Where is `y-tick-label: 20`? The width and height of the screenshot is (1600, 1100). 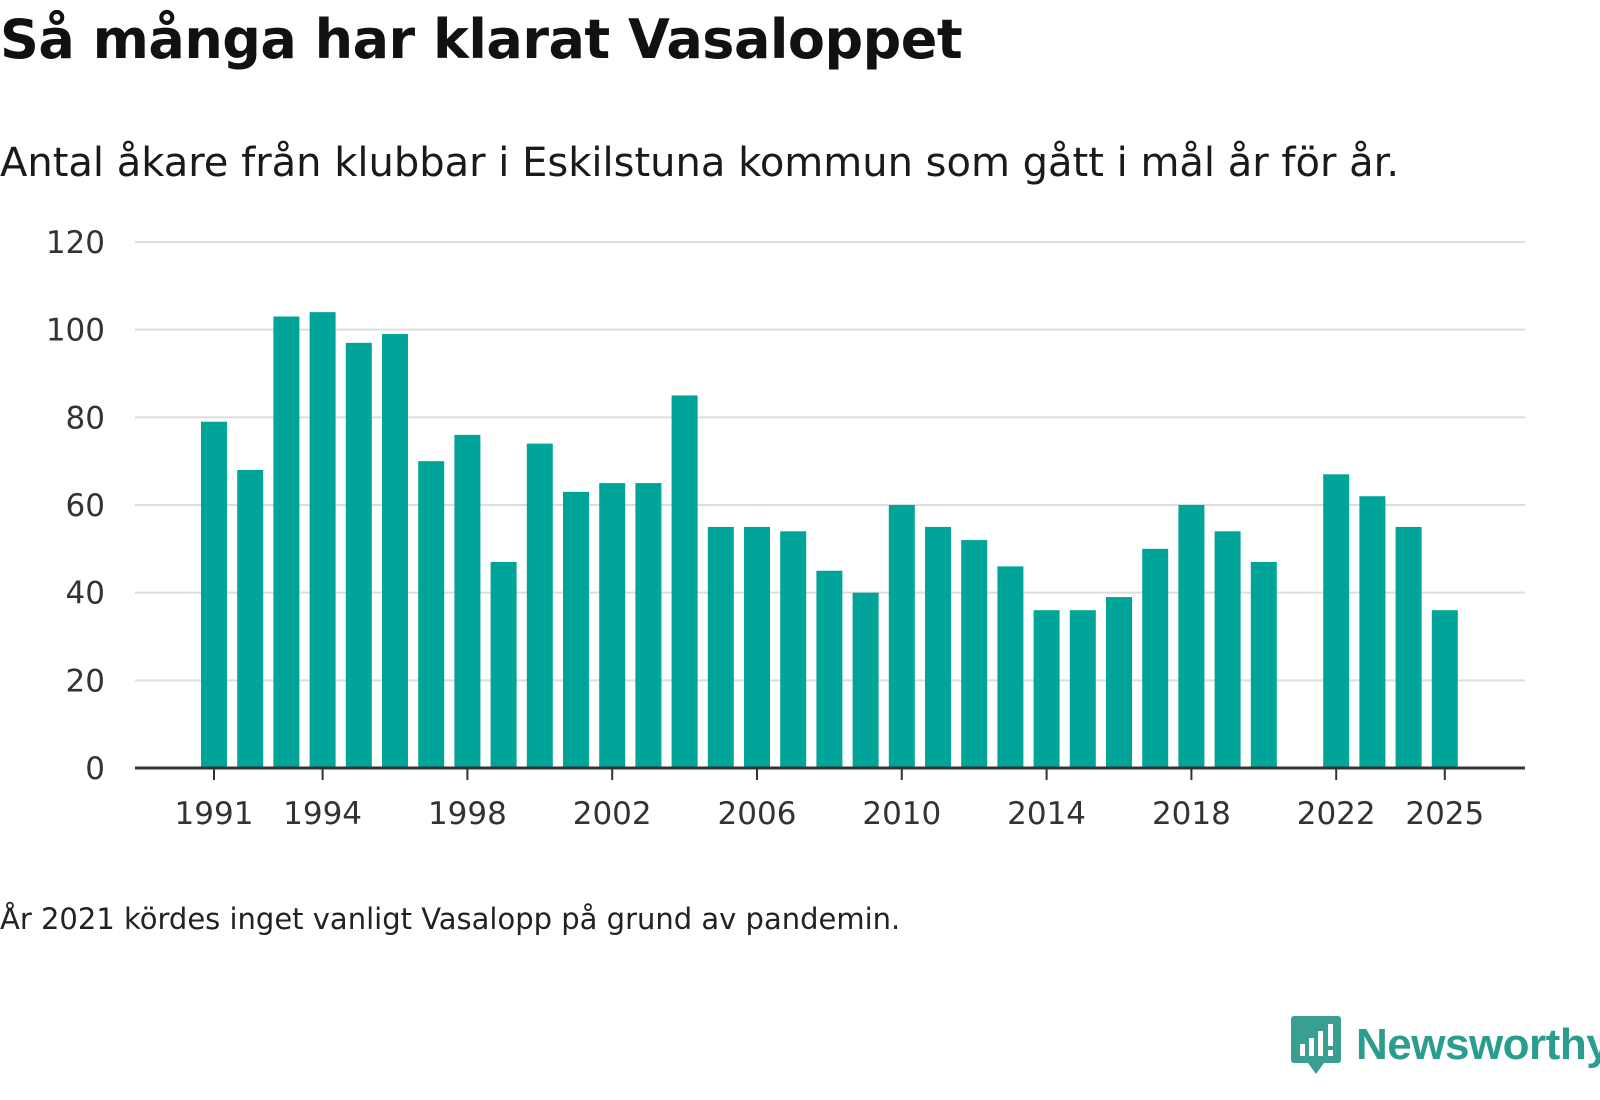
y-tick-label: 20 is located at coordinates (85, 681).